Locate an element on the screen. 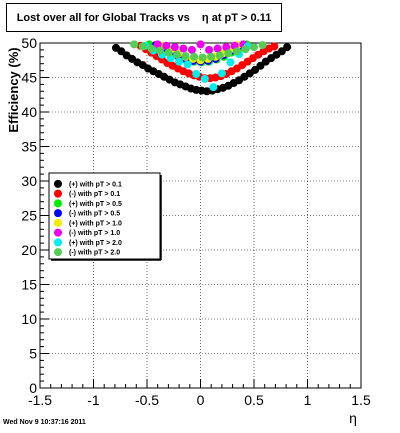 This screenshot has height=433, width=400. legend-entry-label: (-) with pT > 2.0 is located at coordinates (94, 253).